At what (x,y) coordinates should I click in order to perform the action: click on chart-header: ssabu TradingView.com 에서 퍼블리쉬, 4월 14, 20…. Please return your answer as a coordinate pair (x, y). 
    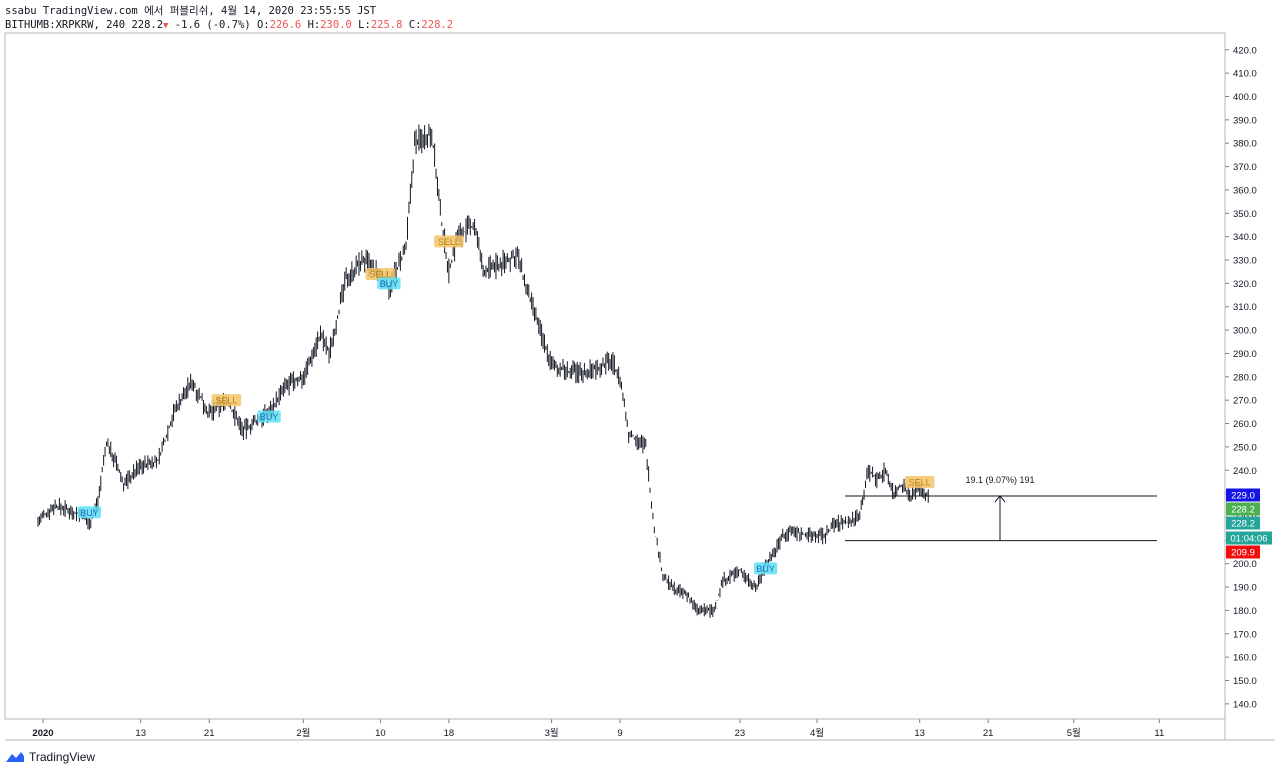
    Looking at the image, I should click on (229, 18).